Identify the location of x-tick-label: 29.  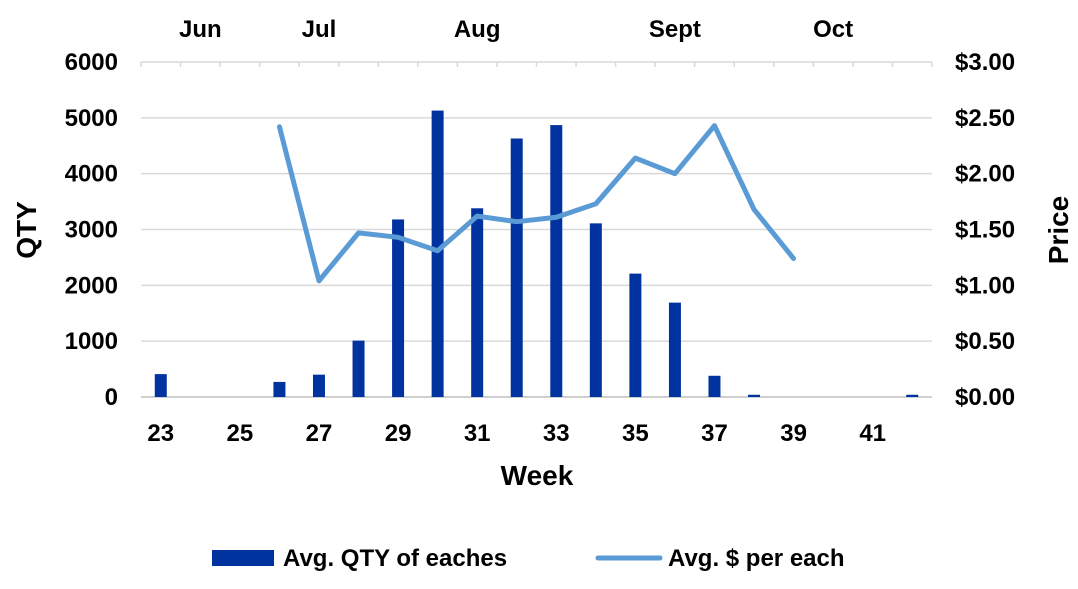
(398, 433).